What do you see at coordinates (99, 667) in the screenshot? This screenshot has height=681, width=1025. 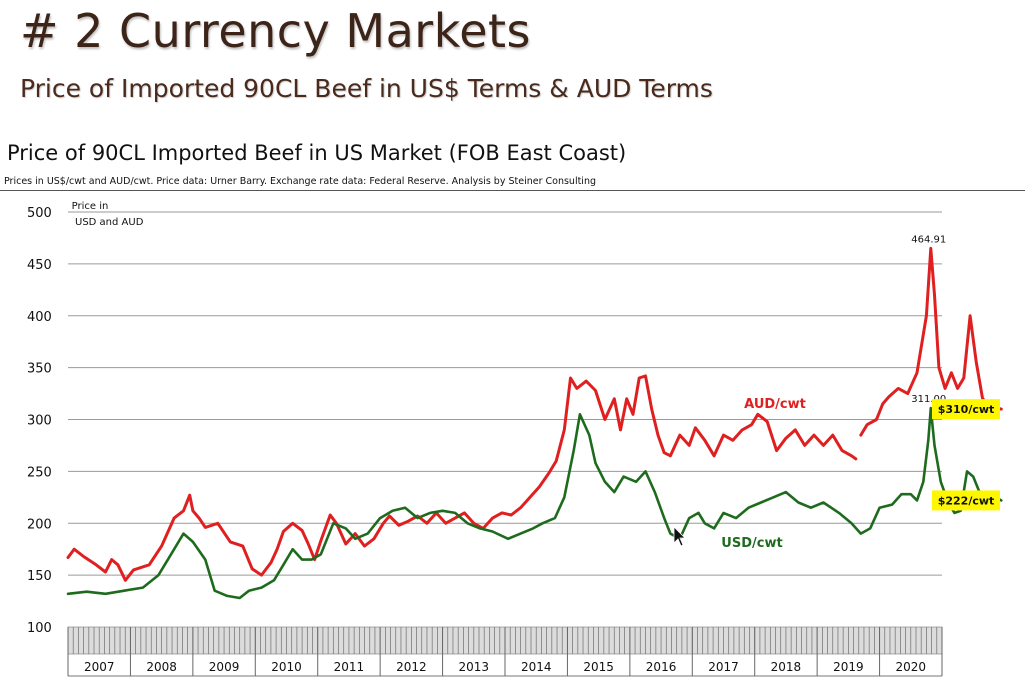 I see `x-tick-label: 2007` at bounding box center [99, 667].